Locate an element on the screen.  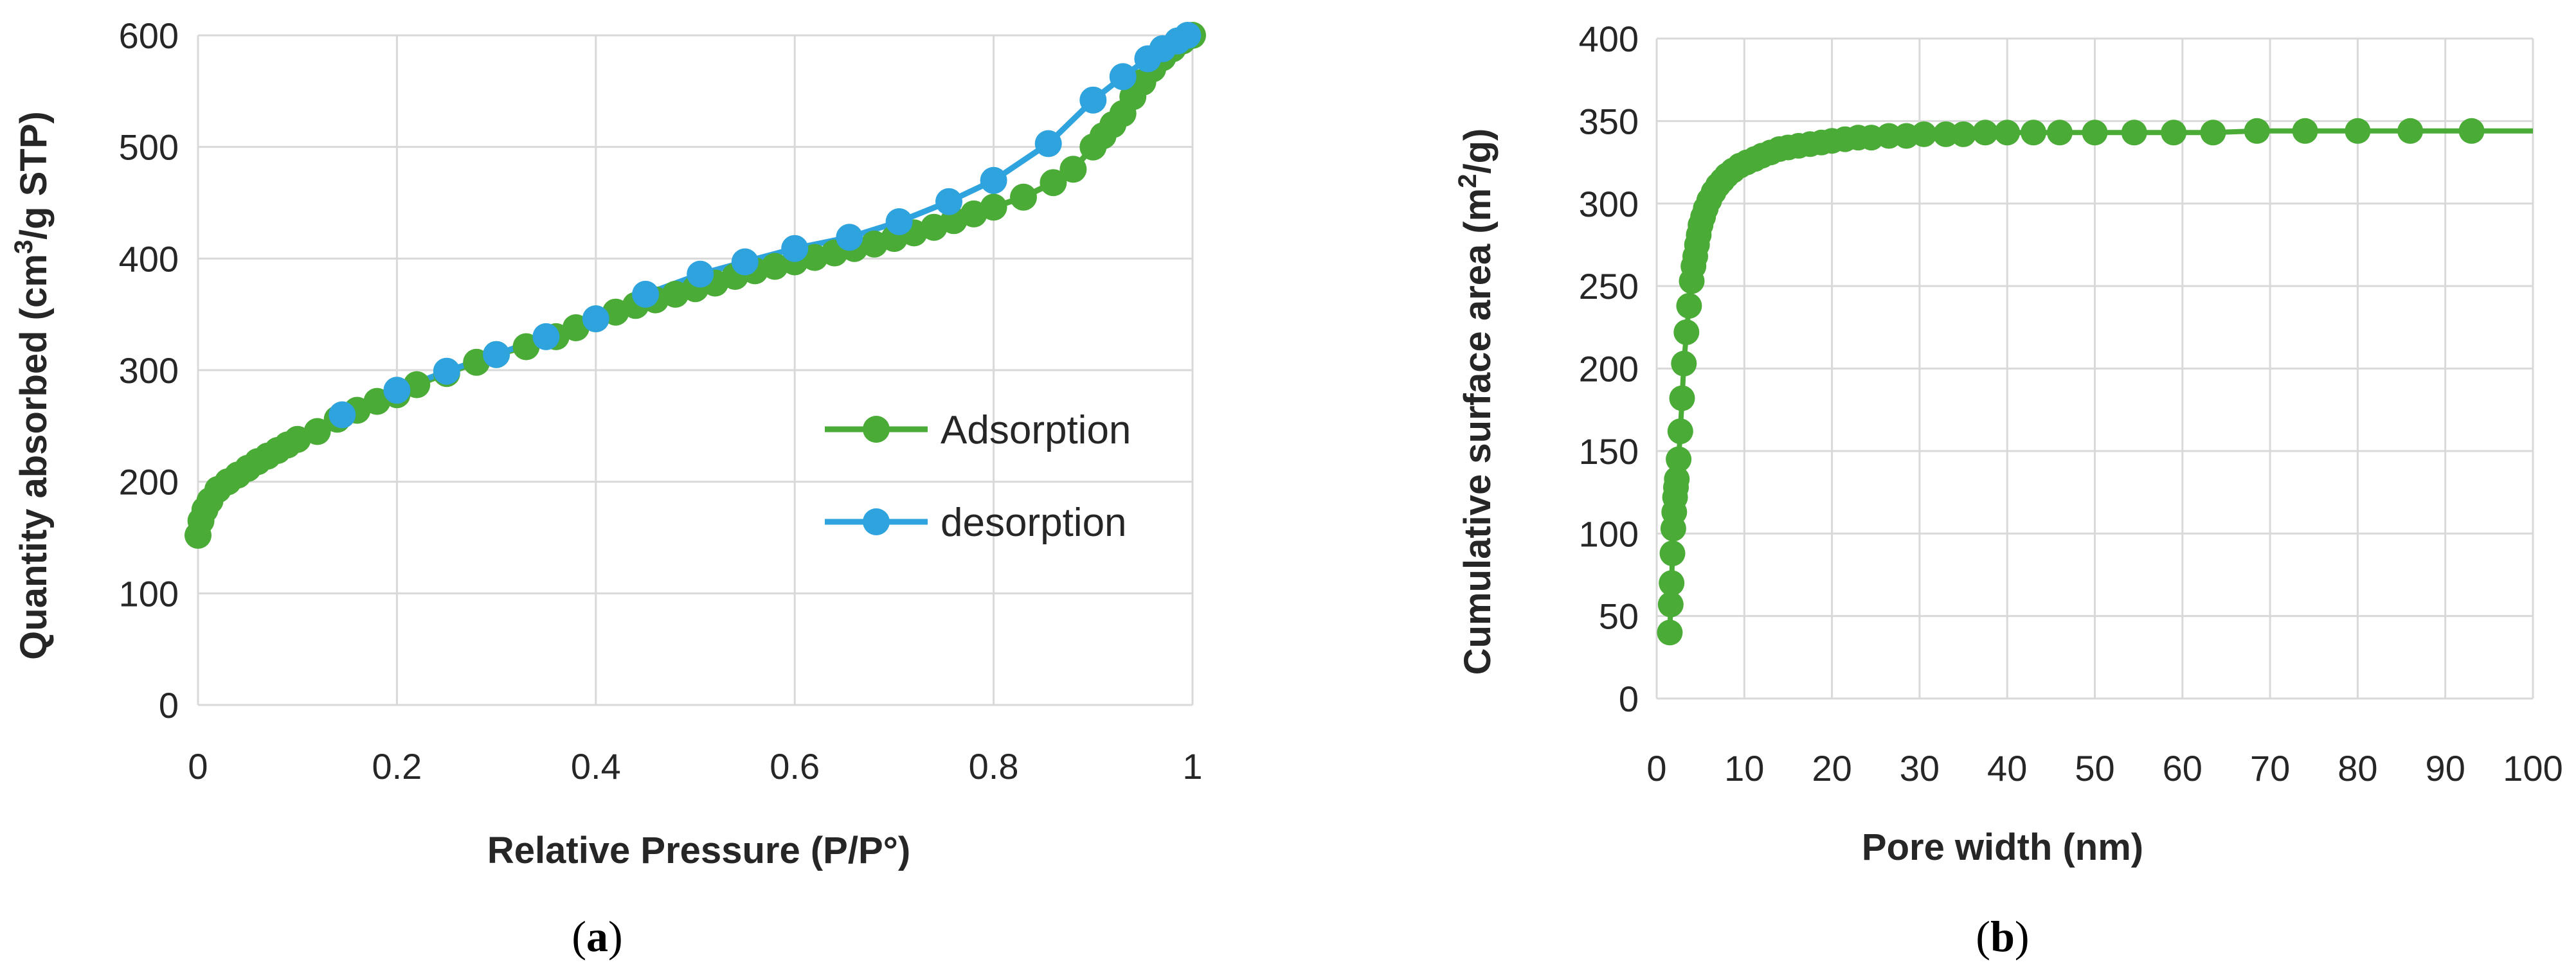
chart-a-y-tick-5: 500 is located at coordinates (149, 147).